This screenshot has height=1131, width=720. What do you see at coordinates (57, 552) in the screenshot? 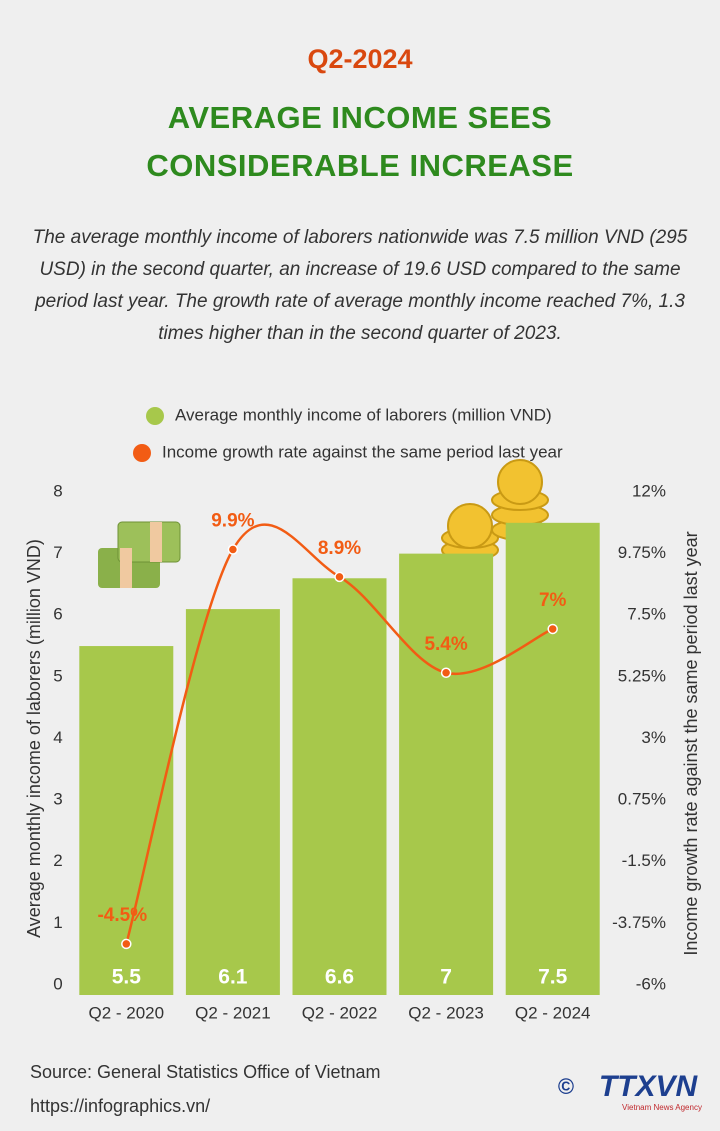
I see `y-tick-label: 7` at bounding box center [57, 552].